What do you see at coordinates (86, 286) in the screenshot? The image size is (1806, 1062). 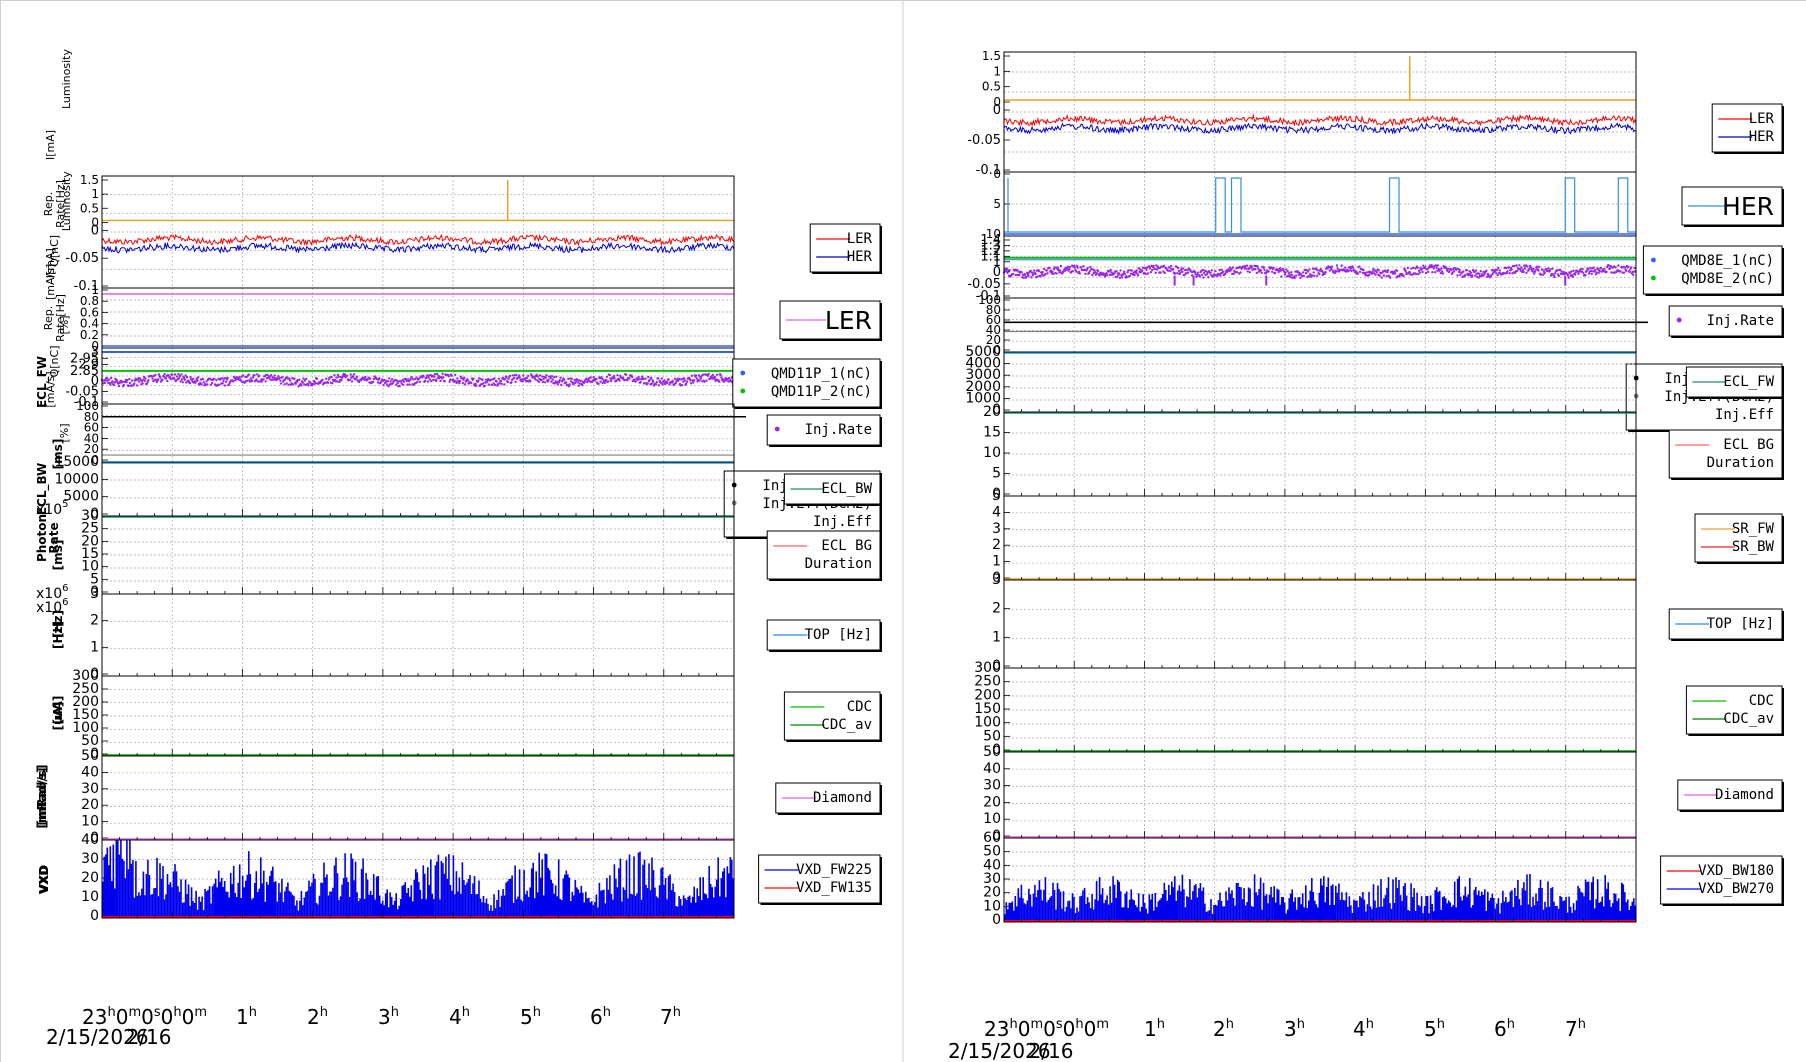 I see `y-tick-label: -0.1` at bounding box center [86, 286].